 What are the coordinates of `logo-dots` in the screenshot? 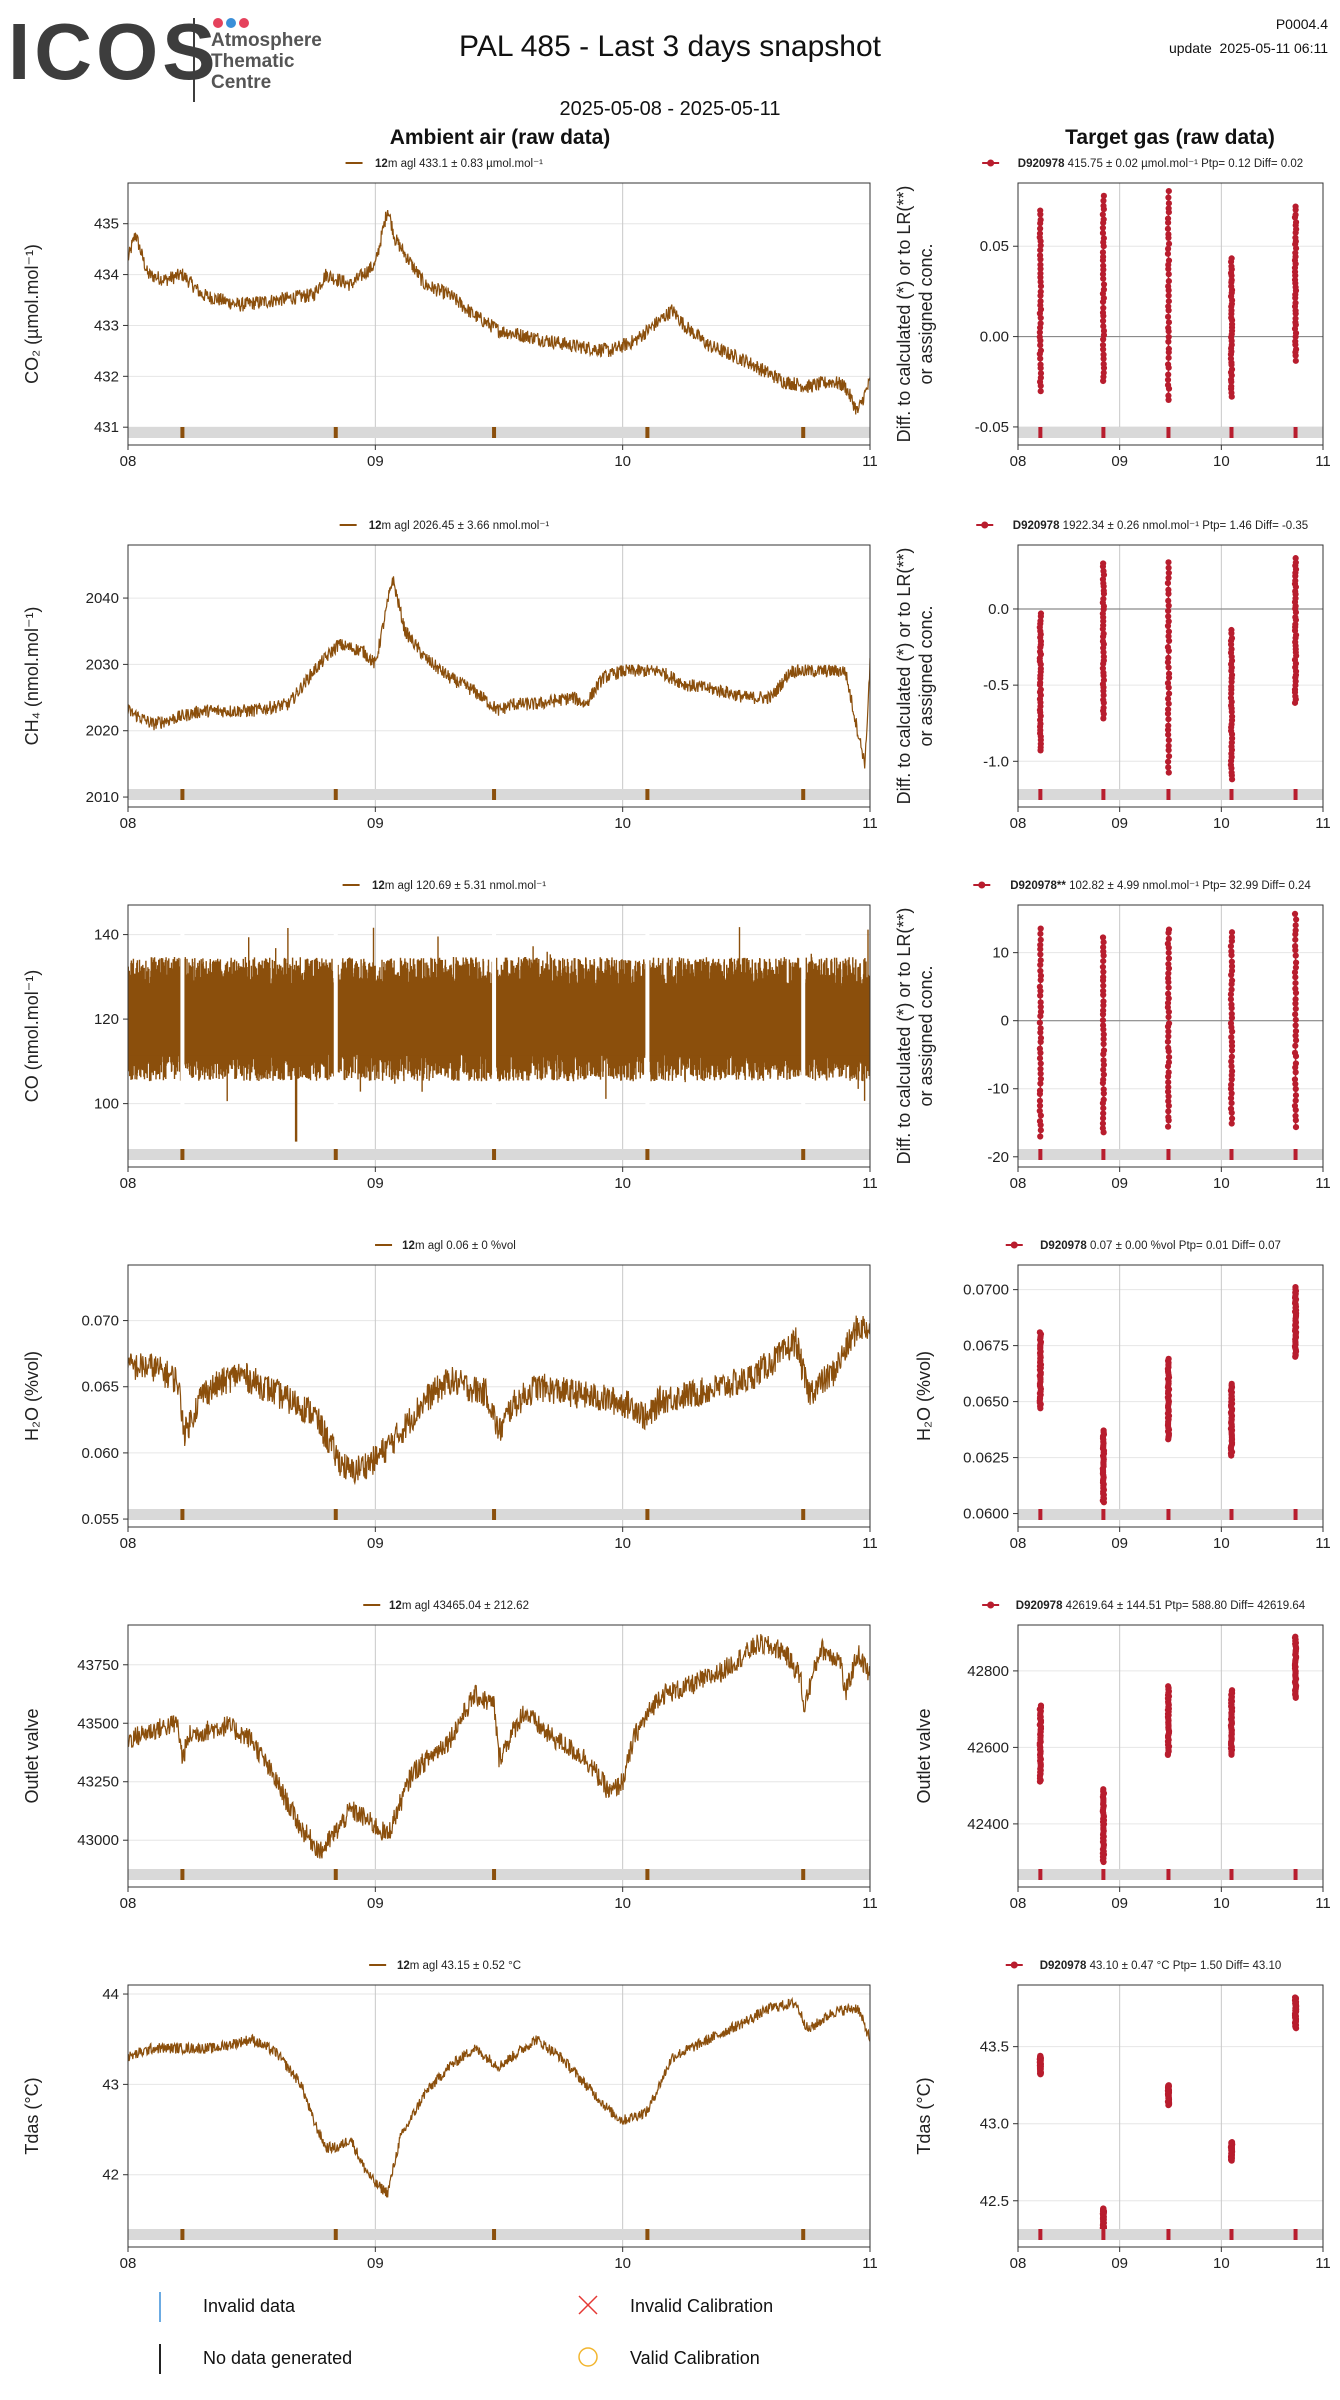 It's located at (231, 23).